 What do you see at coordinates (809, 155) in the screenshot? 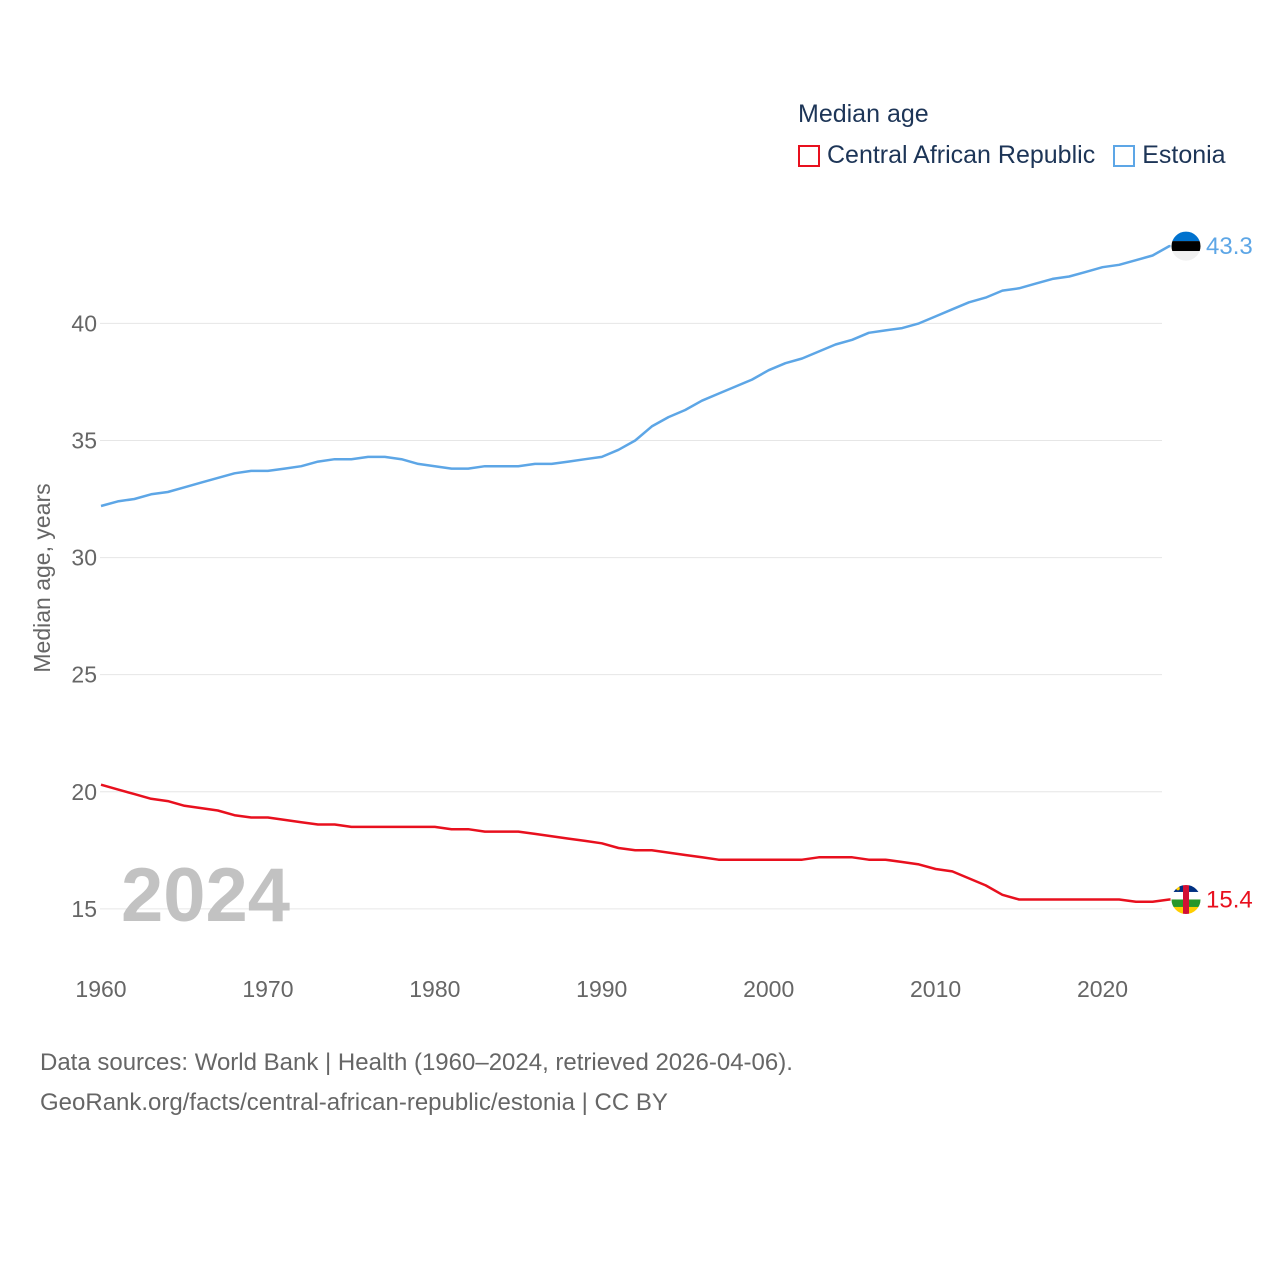
I see `legend-swatch-central-african-republic` at bounding box center [809, 155].